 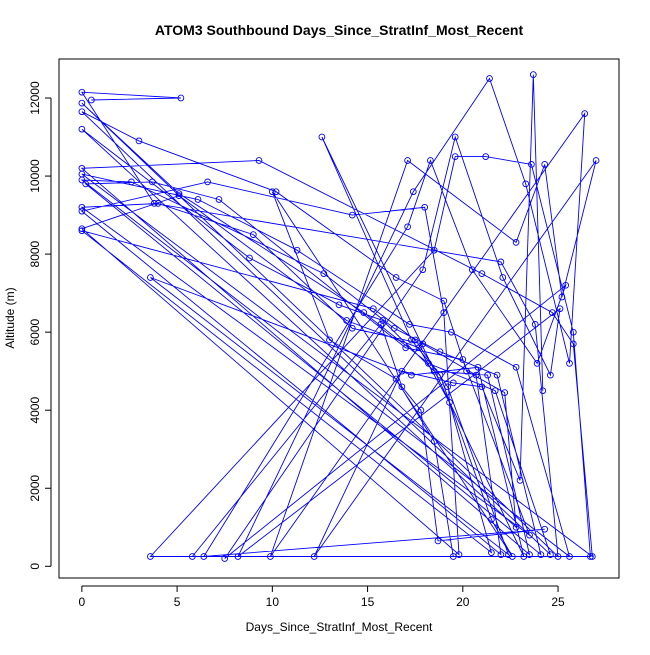 I want to click on x-tick-label: 0, so click(x=82, y=602).